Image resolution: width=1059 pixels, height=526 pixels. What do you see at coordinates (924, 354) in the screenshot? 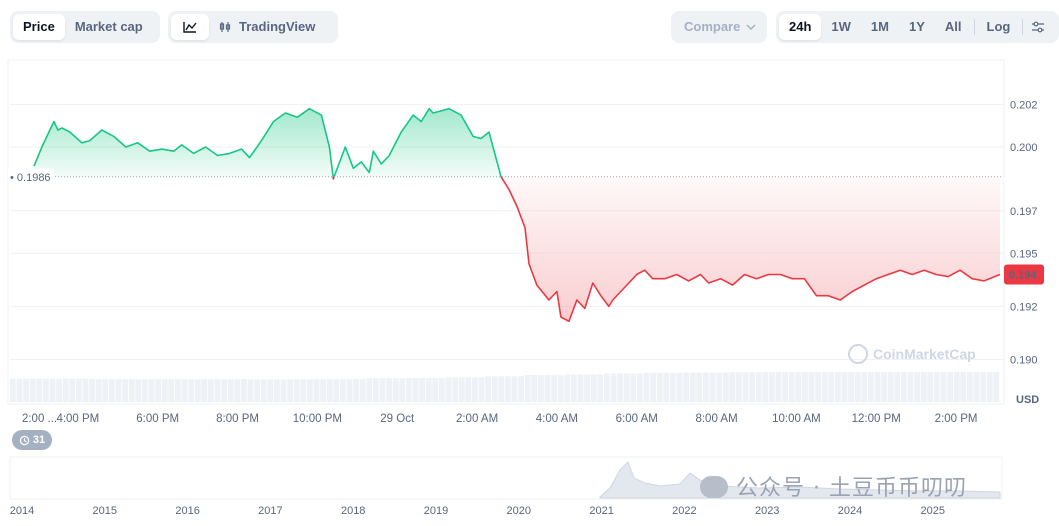
I see `coinmarketcap-watermark: CoinMarketCap` at bounding box center [924, 354].